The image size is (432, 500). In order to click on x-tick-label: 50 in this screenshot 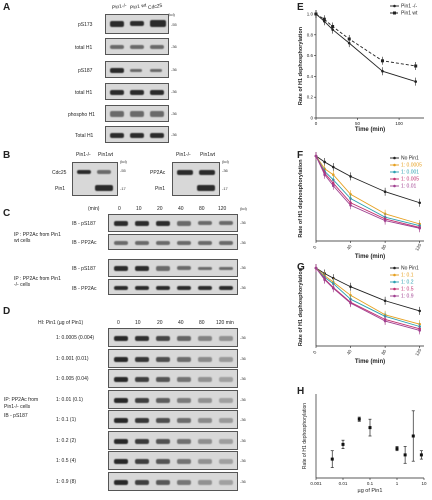, I will do `click(358, 123)`.